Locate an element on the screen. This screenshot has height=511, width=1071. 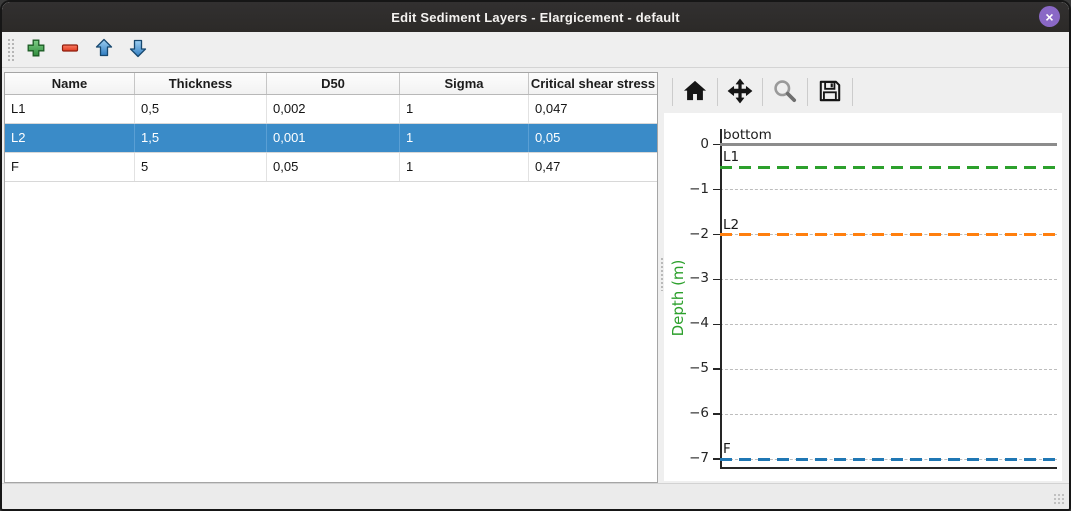
panel-splitter is located at coordinates (662, 276).